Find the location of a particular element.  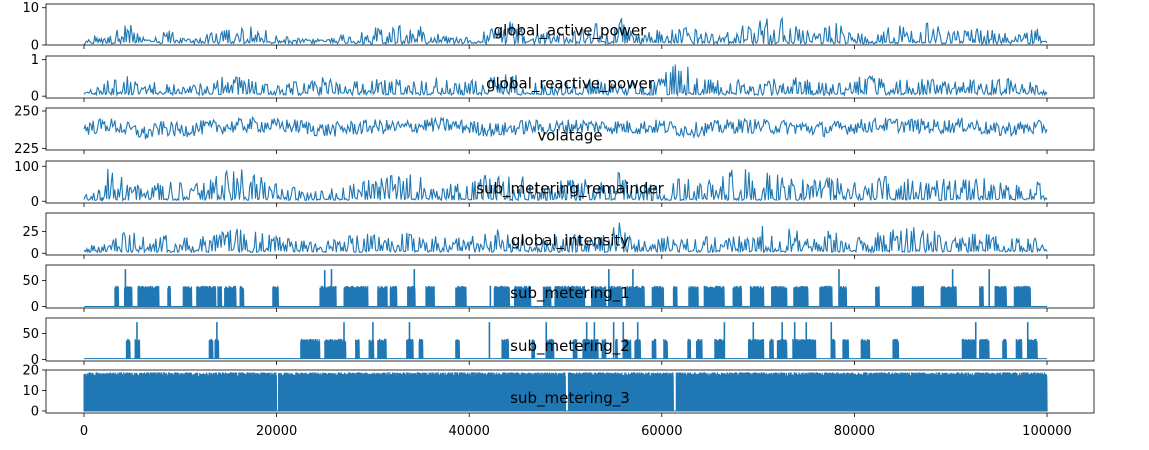

subplot-sub_metering_remainder: 0 100 sub_metering_remainder is located at coordinates (554, 185).